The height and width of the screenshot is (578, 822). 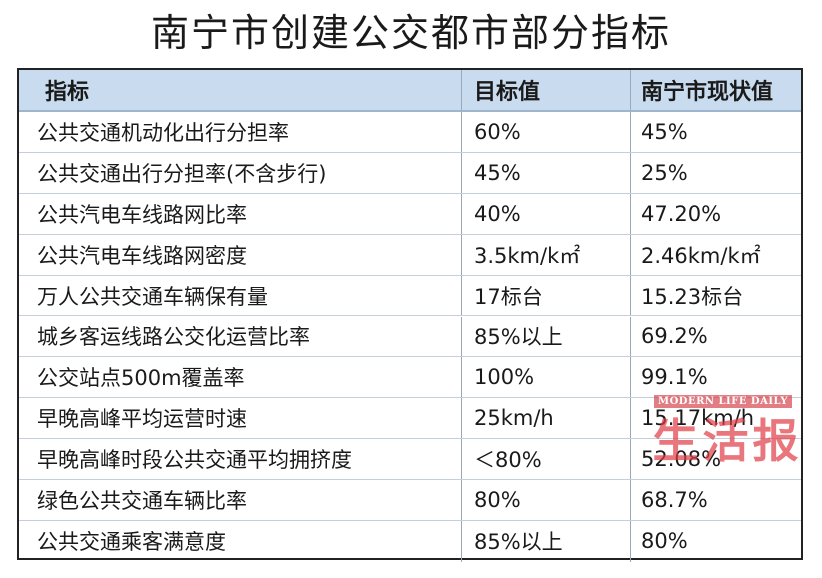 What do you see at coordinates (527, 255) in the screenshot?
I see `target-value-cell: 3.5km/k㎡` at bounding box center [527, 255].